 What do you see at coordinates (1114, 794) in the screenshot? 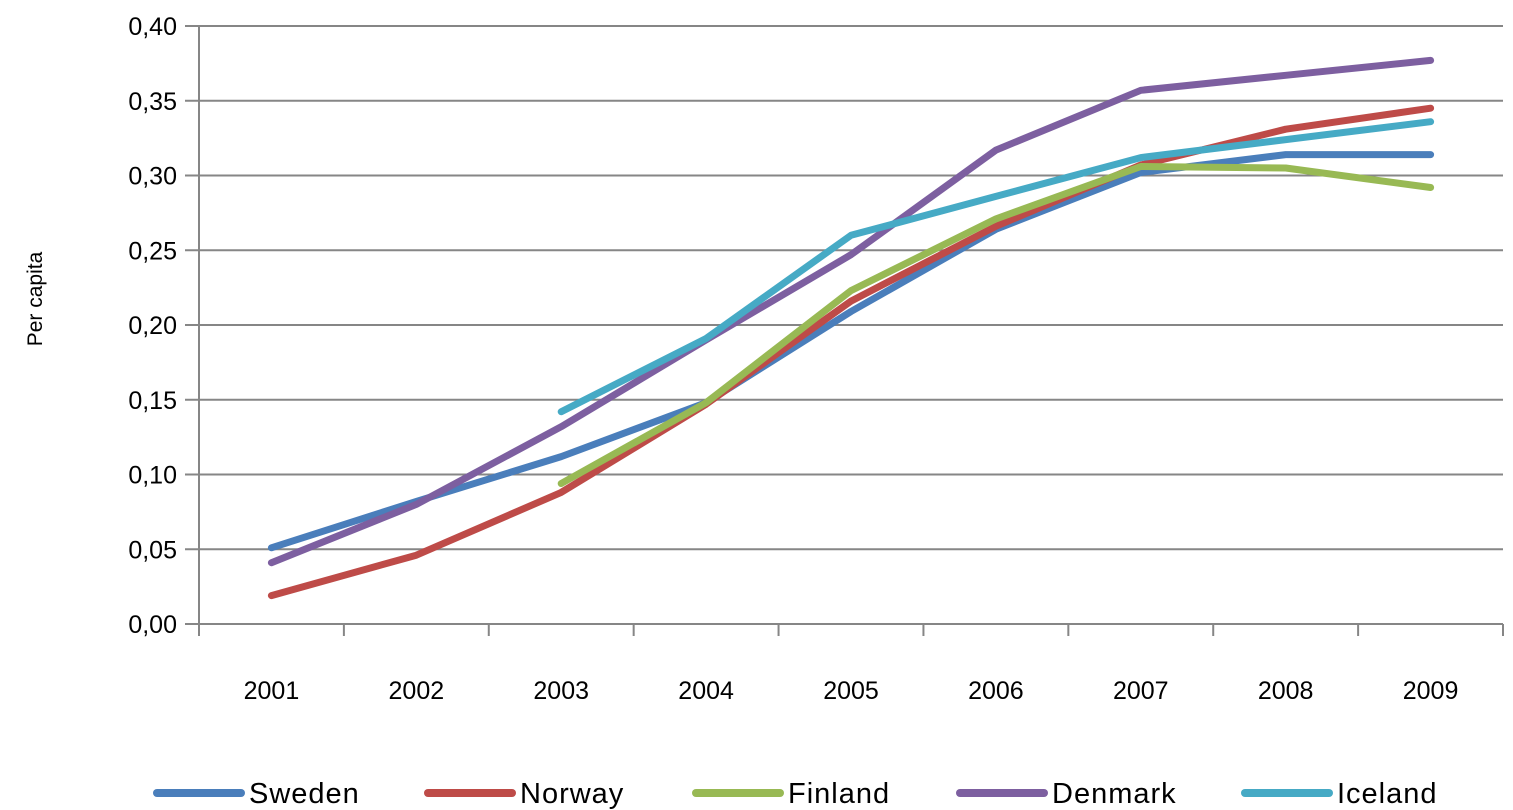
I see `legend-label-denmark: Denmark` at bounding box center [1114, 794].